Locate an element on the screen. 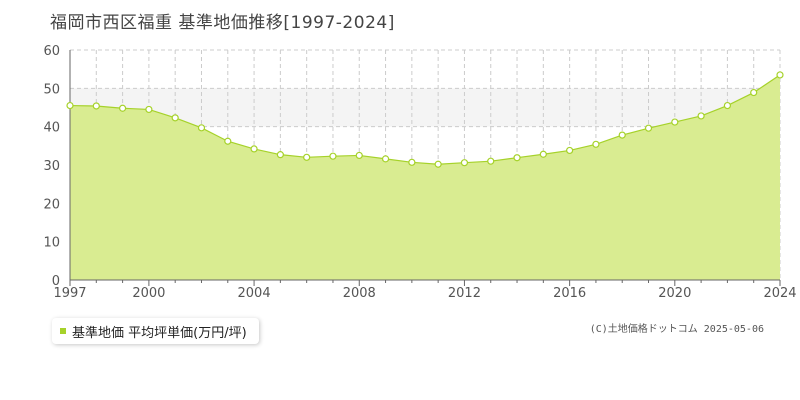  x-tick-label: 2024 is located at coordinates (779, 293).